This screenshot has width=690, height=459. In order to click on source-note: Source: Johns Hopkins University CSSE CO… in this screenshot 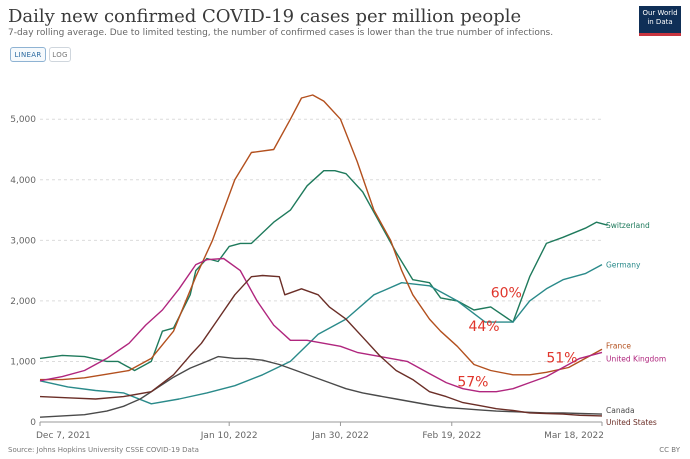, I will do `click(103, 450)`.